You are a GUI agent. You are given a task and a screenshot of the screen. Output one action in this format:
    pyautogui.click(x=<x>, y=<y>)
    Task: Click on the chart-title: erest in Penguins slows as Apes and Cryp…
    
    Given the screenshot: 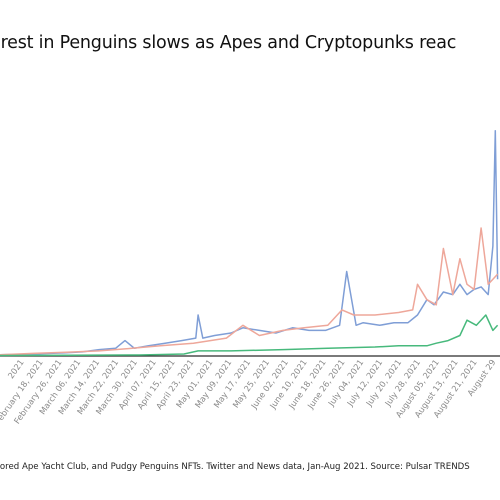 What is the action you would take?
    pyautogui.click(x=228, y=43)
    